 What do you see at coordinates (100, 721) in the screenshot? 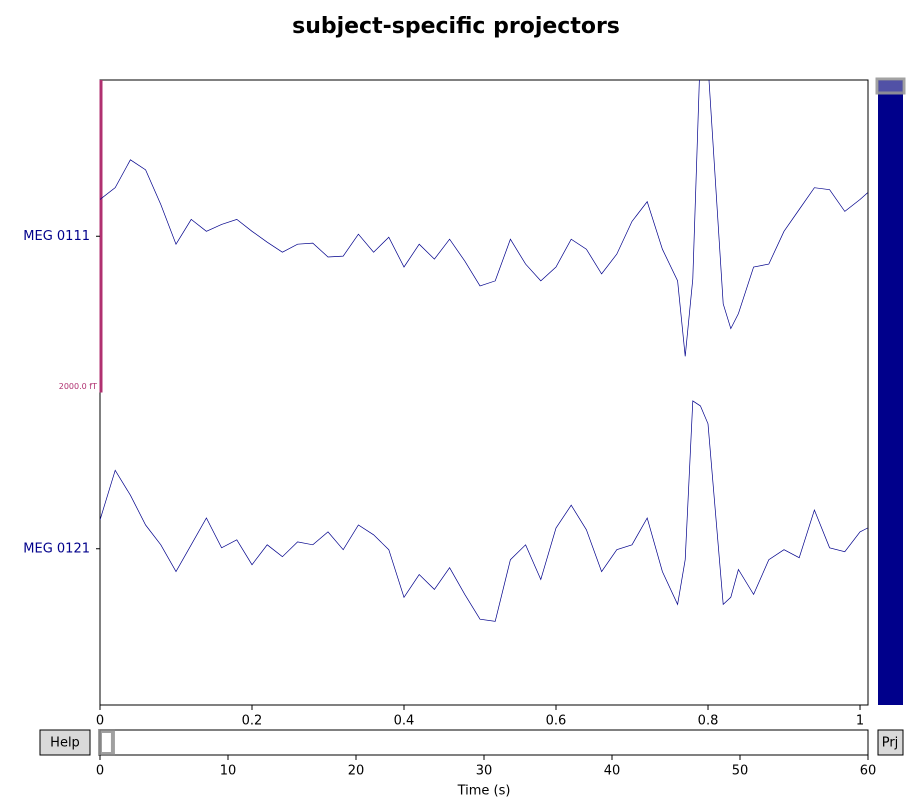
I see `x-tick-label: 0` at bounding box center [100, 721].